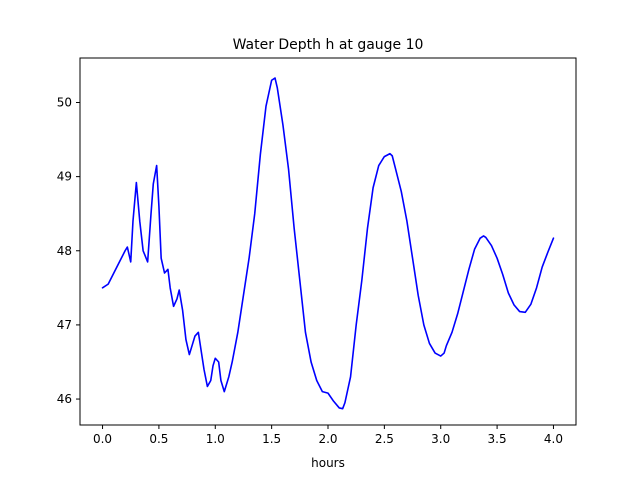  I want to click on x-tick-label: 3.0, so click(440, 439).